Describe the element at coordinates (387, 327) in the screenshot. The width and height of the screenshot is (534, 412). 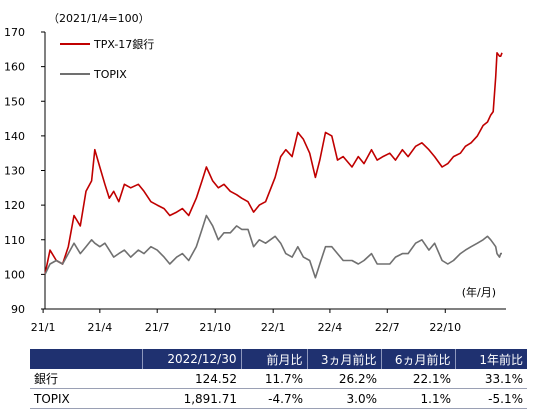
I see `x-tick-label: 22/7` at that location.